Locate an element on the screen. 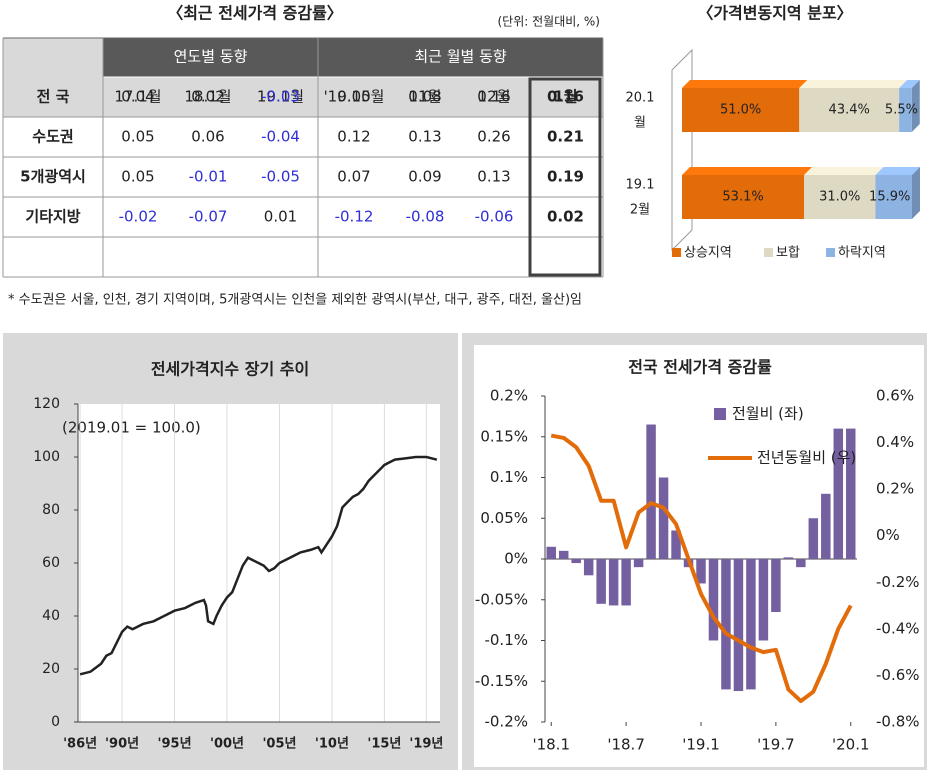 Image resolution: width=927 pixels, height=772 pixels. cell: 0.13 is located at coordinates (424, 137).